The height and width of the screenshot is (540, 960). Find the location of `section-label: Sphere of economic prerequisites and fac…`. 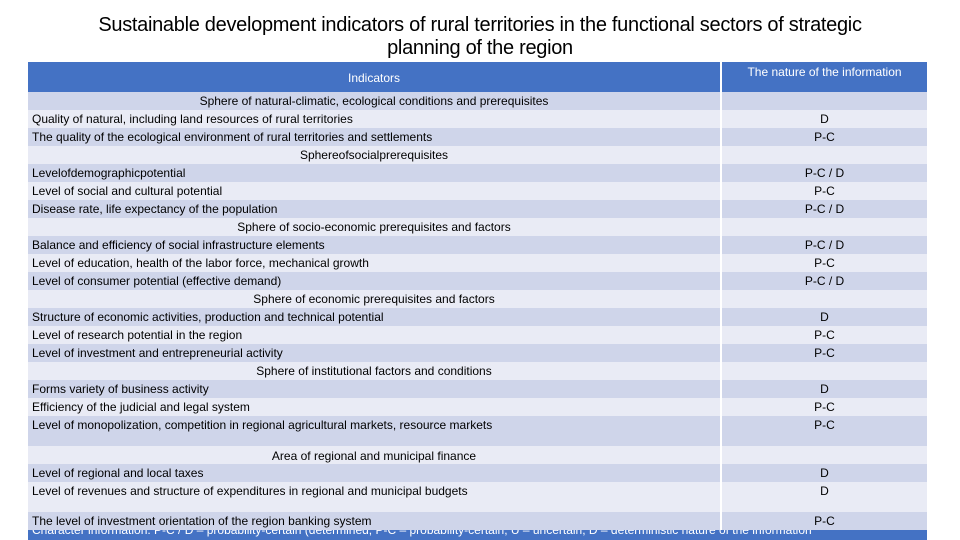

section-label: Sphere of economic prerequisites and fac… is located at coordinates (374, 299).